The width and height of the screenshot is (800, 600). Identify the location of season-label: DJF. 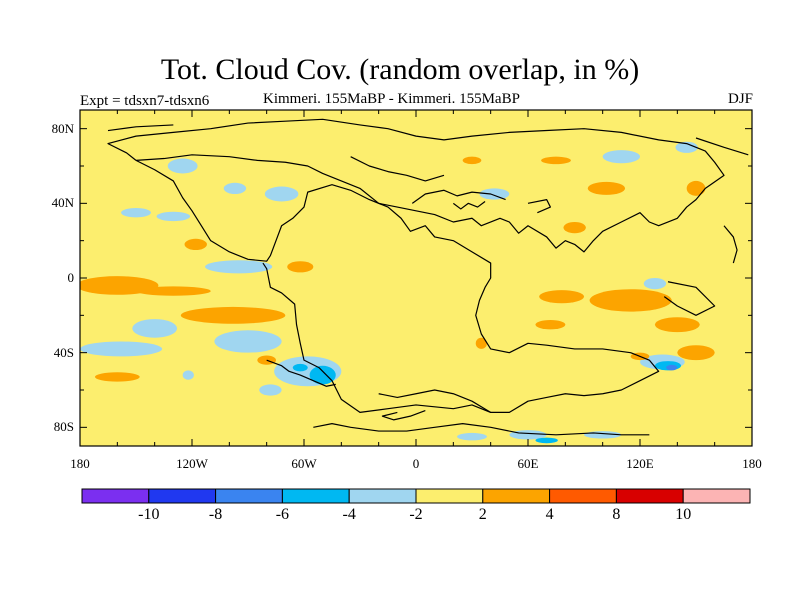
(740, 99).